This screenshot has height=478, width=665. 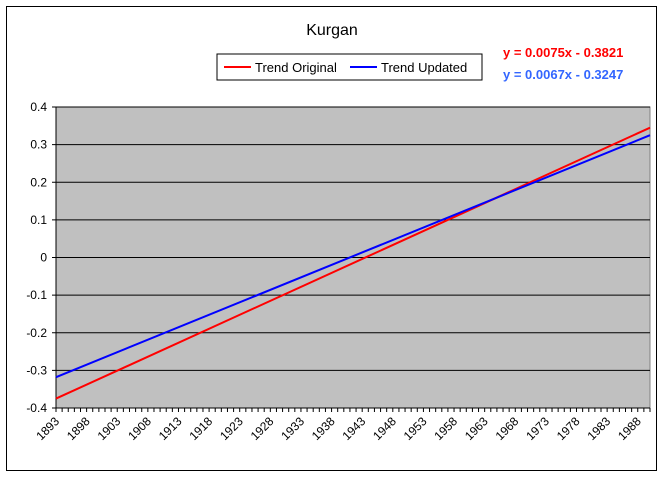 I want to click on y-tick-label: 0, so click(x=43, y=258).